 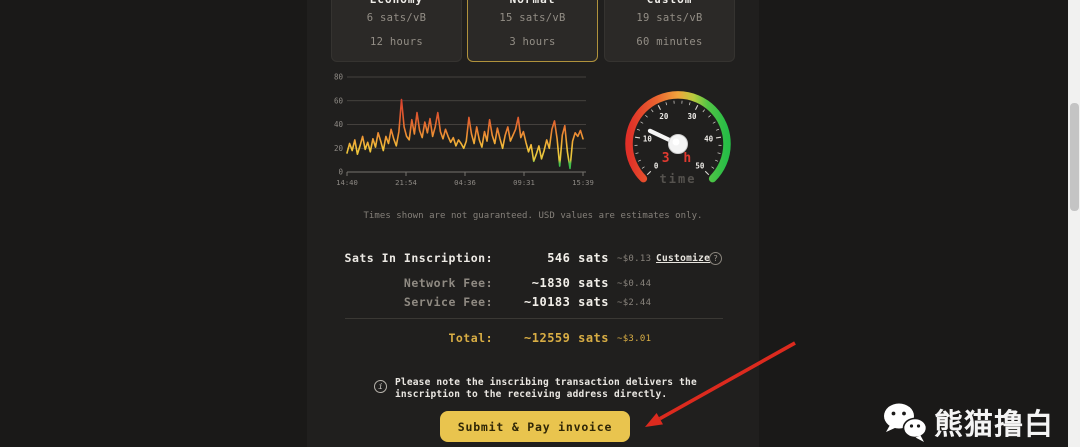 What do you see at coordinates (570, 283) in the screenshot?
I see `network-fee-value: ~1830 sats` at bounding box center [570, 283].